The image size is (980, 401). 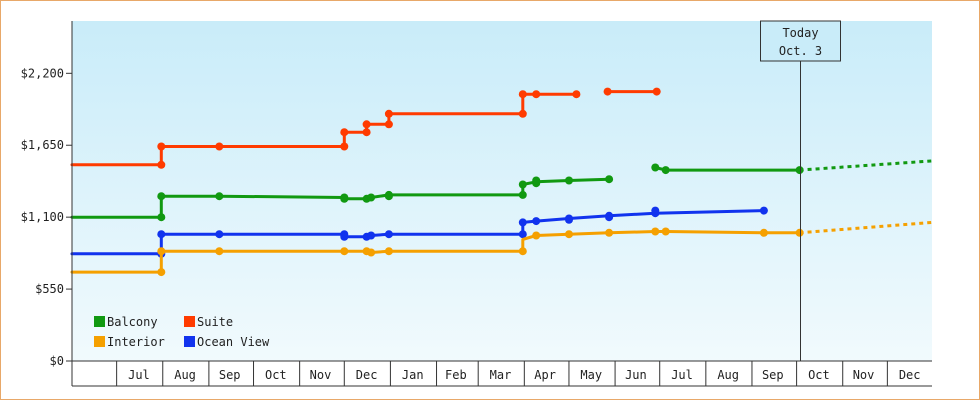 What do you see at coordinates (57, 361) in the screenshot?
I see `y-tick-label: $0` at bounding box center [57, 361].